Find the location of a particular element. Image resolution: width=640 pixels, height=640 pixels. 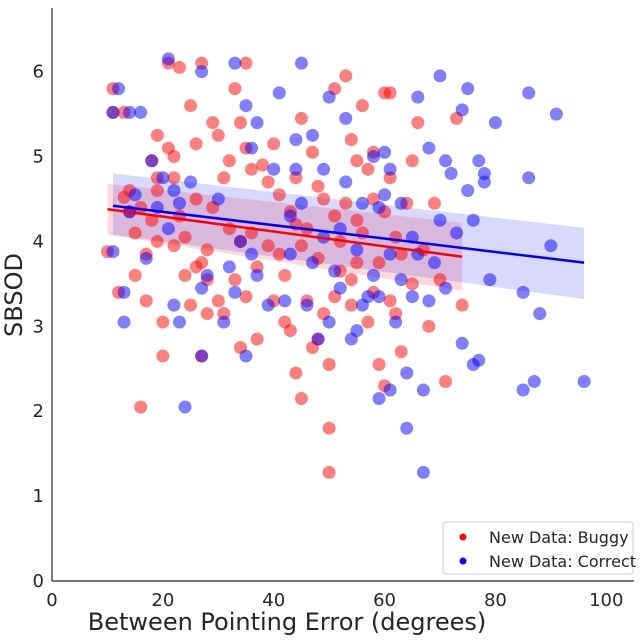

y-tick-label: 2 is located at coordinates (38, 411).